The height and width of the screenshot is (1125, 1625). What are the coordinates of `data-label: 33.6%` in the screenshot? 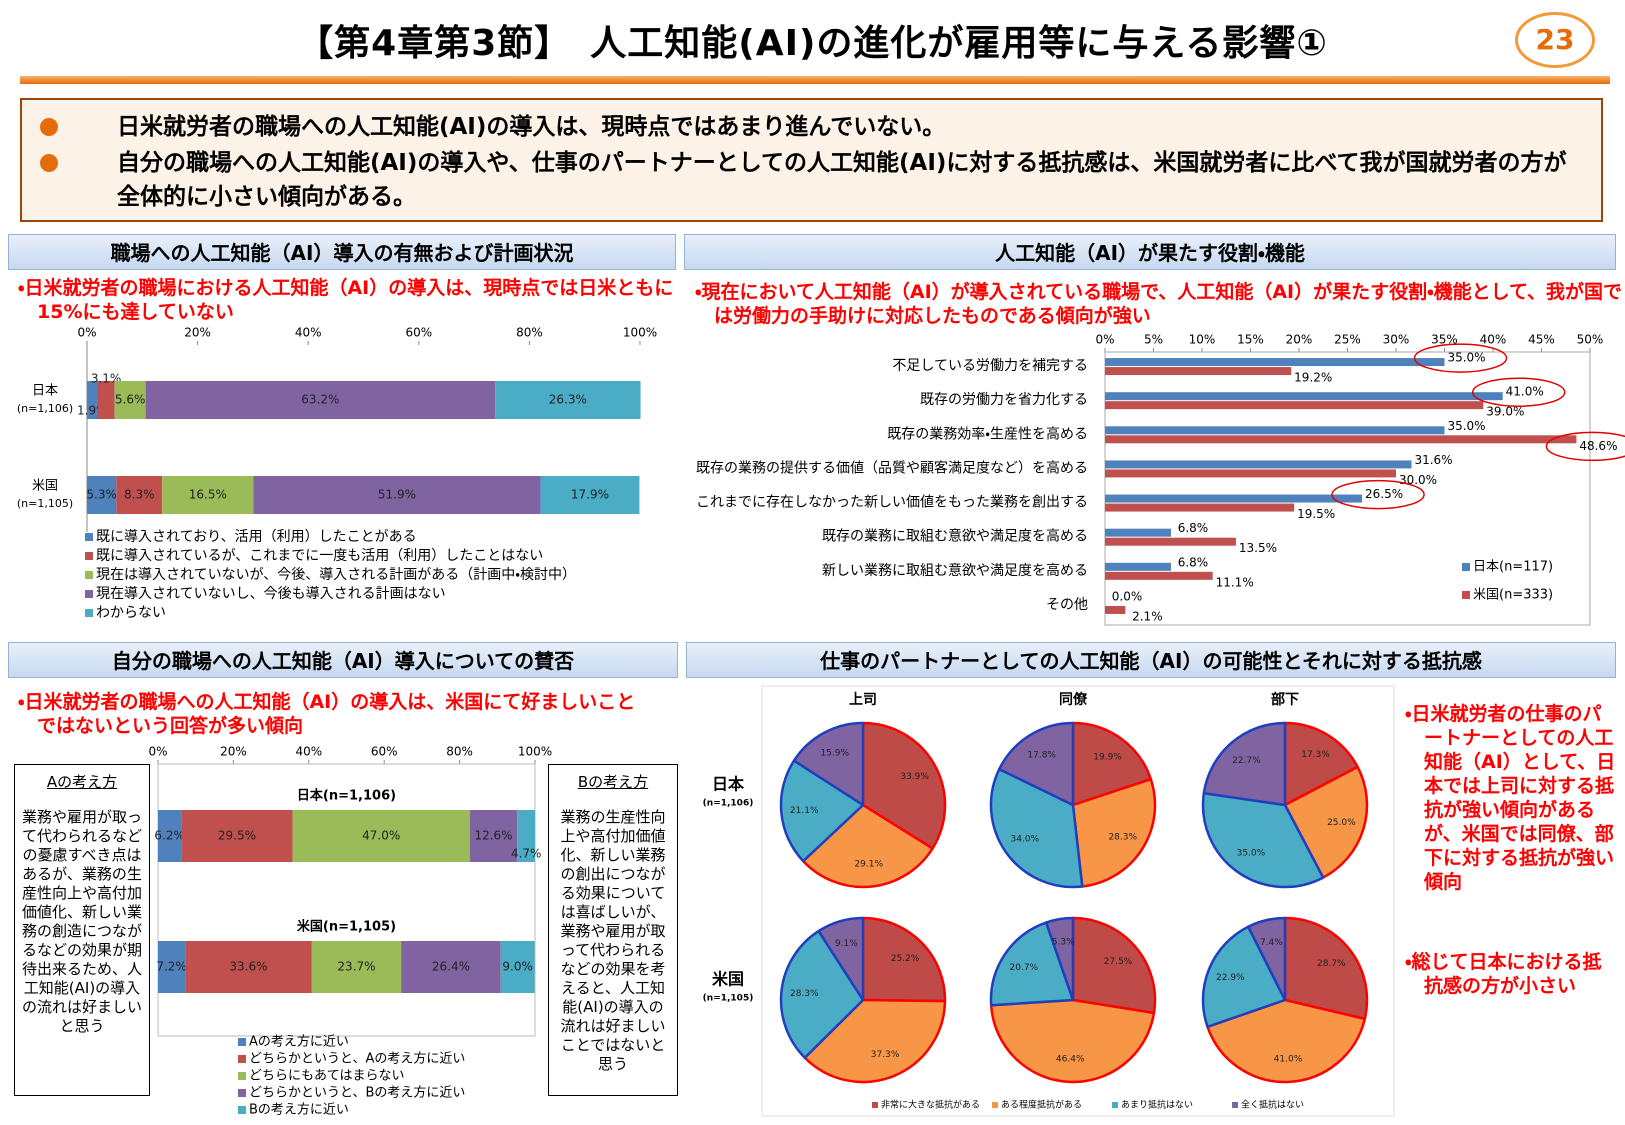 It's located at (248, 967).